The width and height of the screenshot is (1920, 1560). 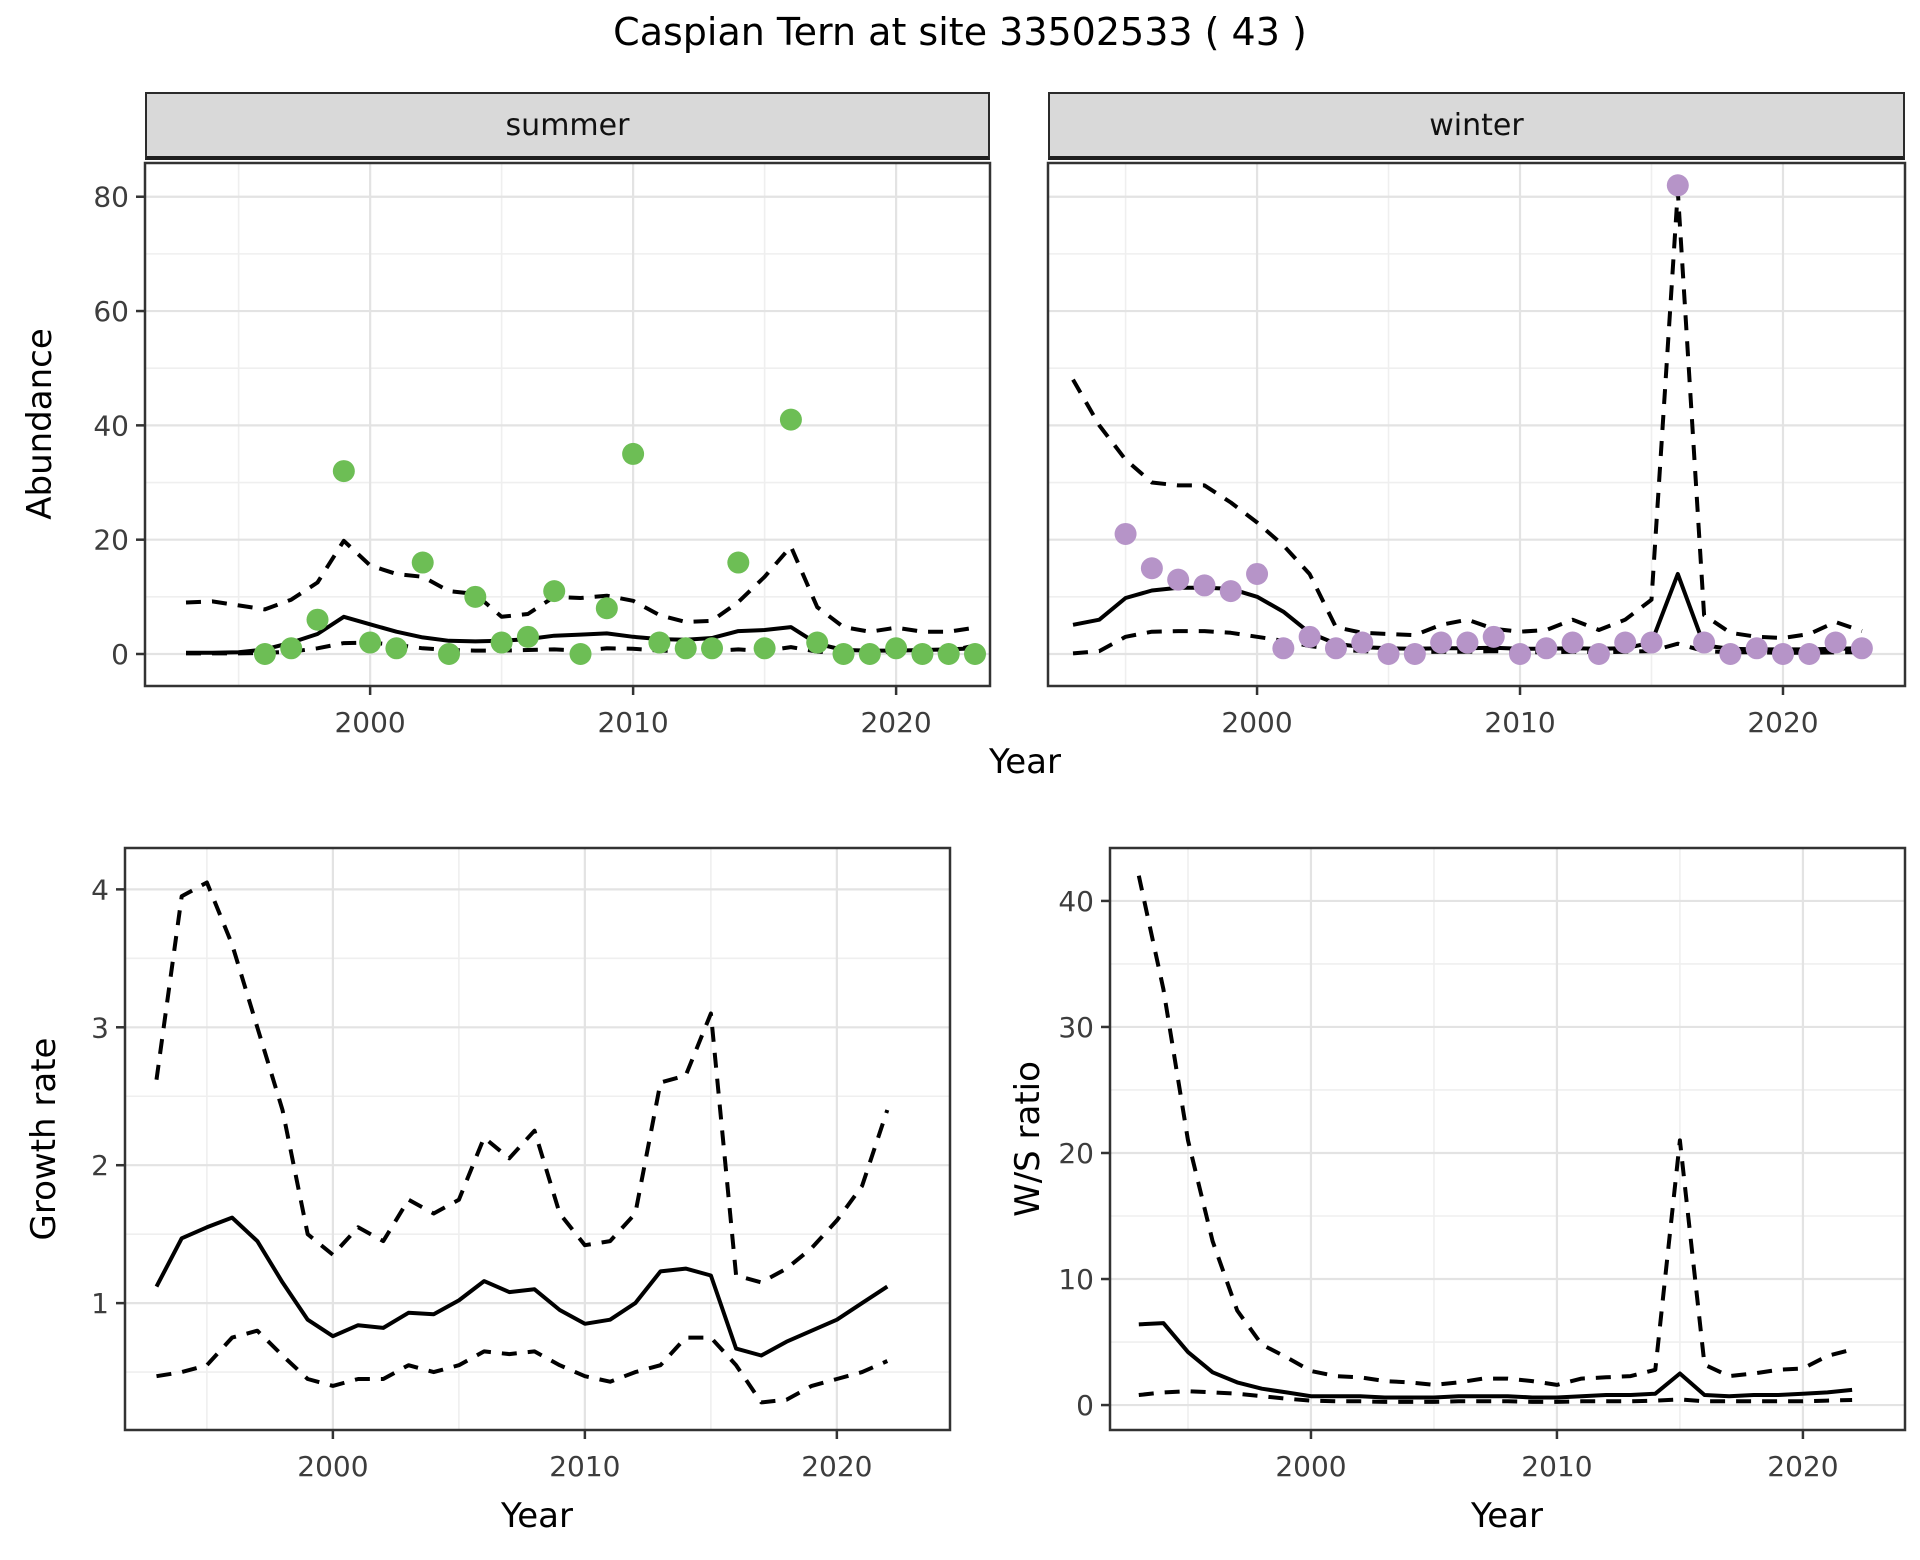 What do you see at coordinates (111, 197) in the screenshot?
I see `y-tick-label: 80` at bounding box center [111, 197].